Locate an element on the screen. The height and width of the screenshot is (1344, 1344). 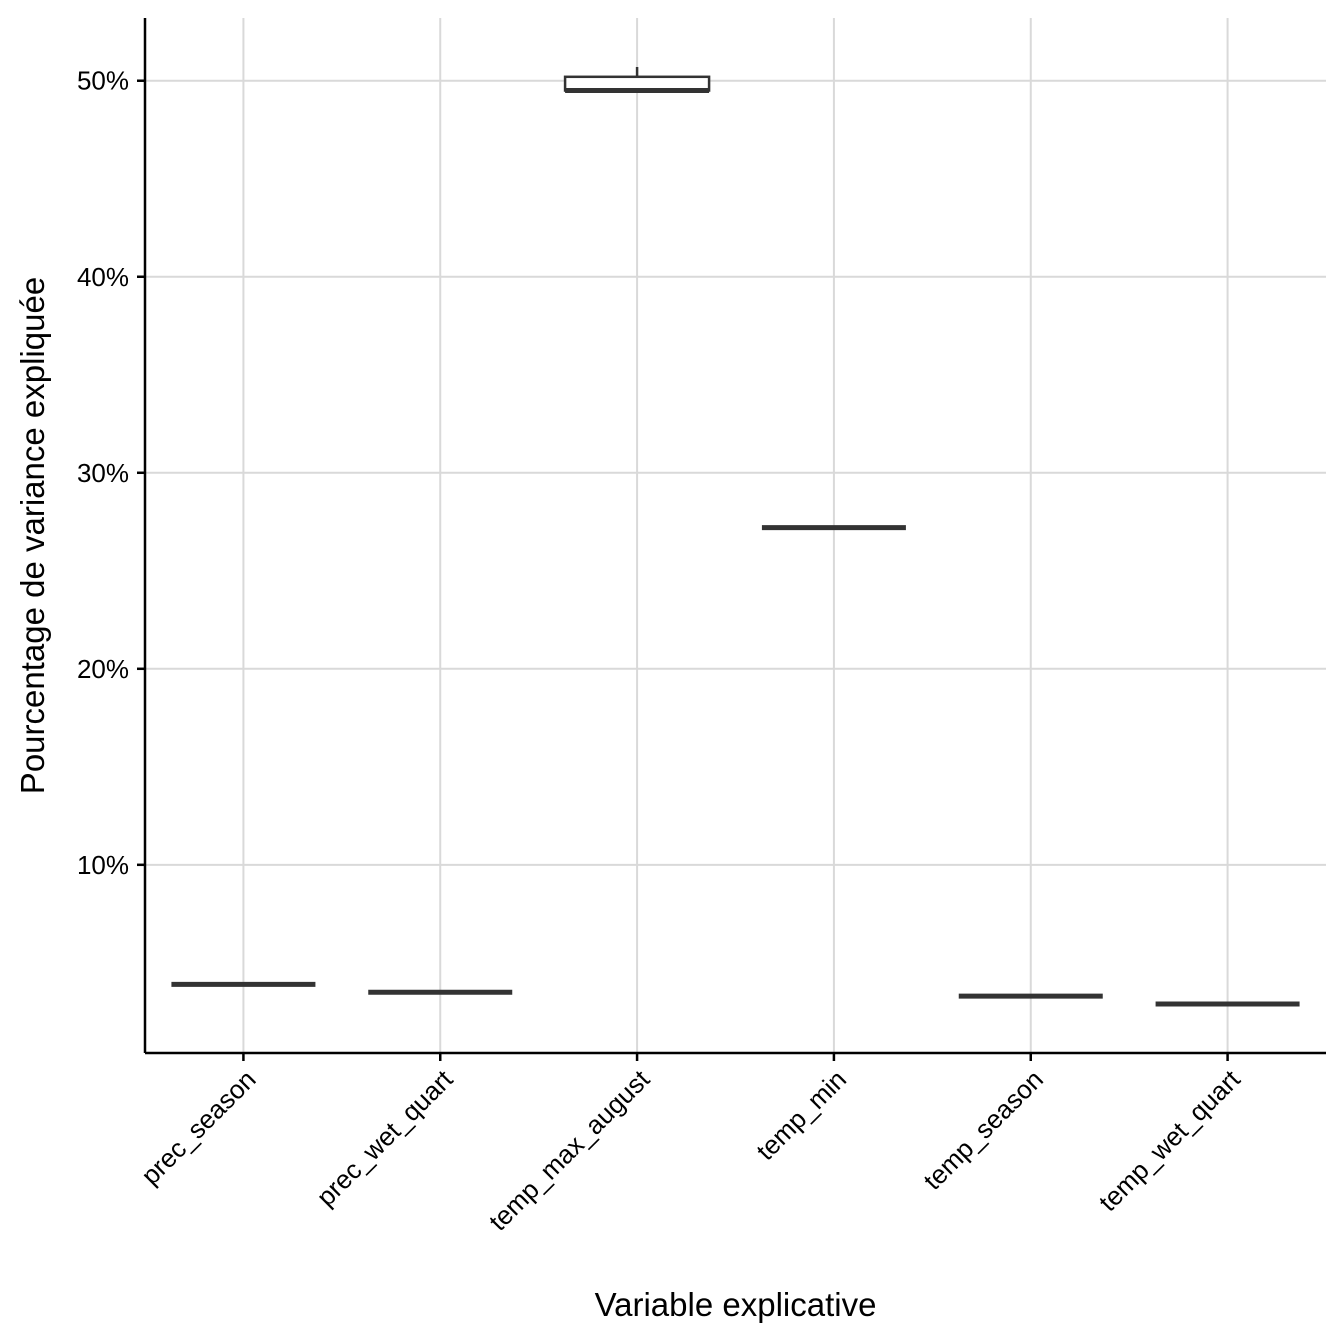
y-tick-label: 30% is located at coordinates (103, 473).